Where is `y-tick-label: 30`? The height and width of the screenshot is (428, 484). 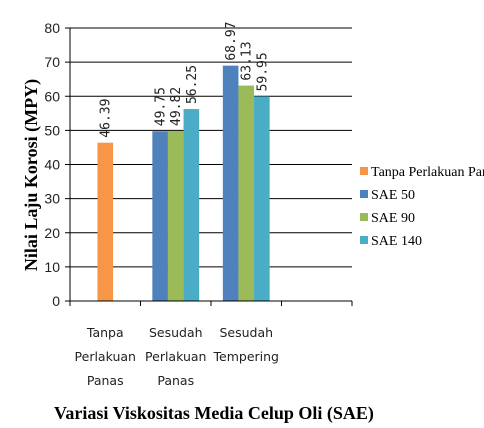 y-tick-label: 30 is located at coordinates (52, 199).